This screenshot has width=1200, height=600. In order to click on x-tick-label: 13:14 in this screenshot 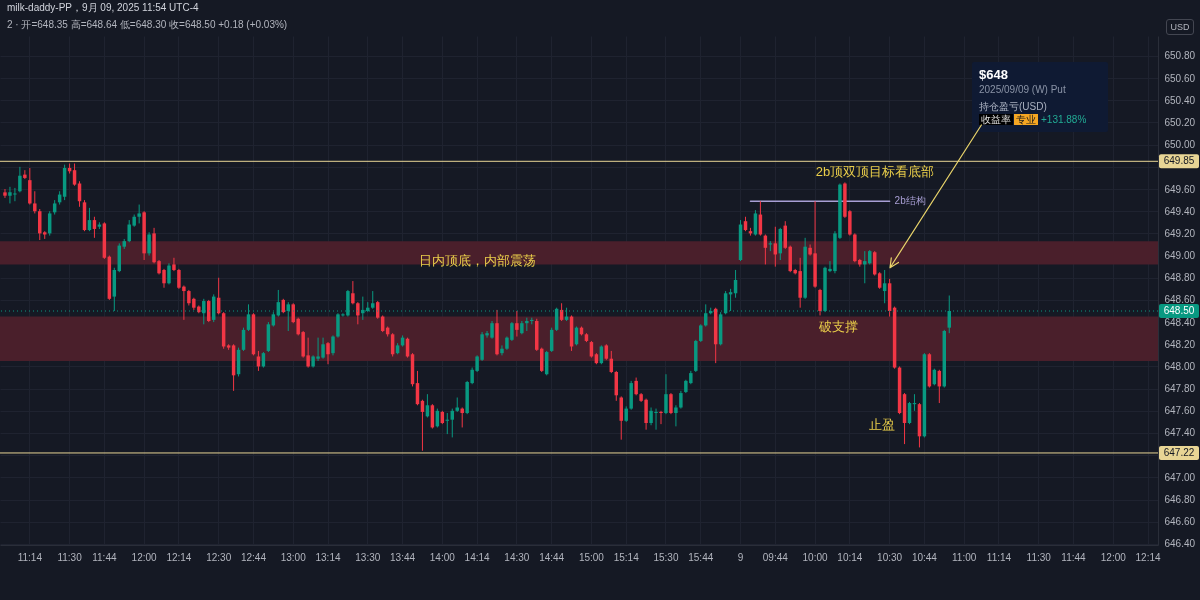, I will do `click(328, 557)`.